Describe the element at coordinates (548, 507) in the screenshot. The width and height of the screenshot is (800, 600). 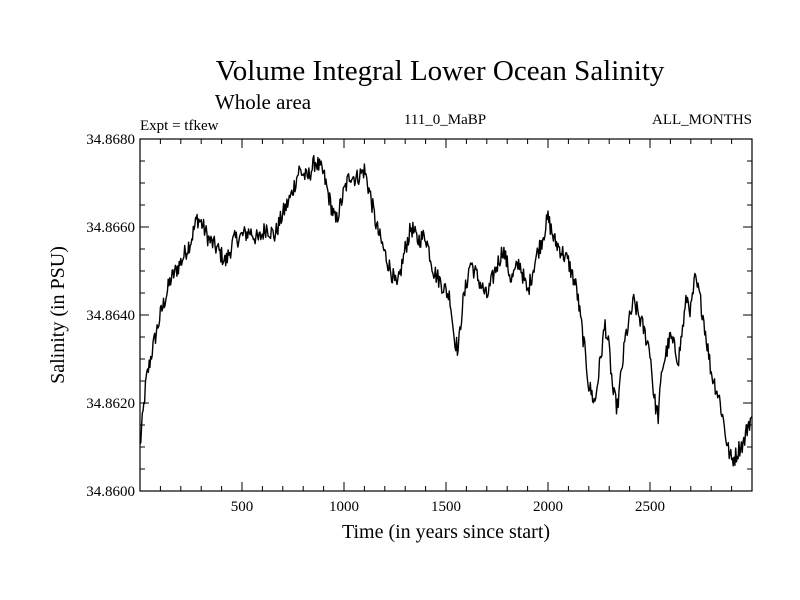
I see `x-tick-label: 2000` at that location.